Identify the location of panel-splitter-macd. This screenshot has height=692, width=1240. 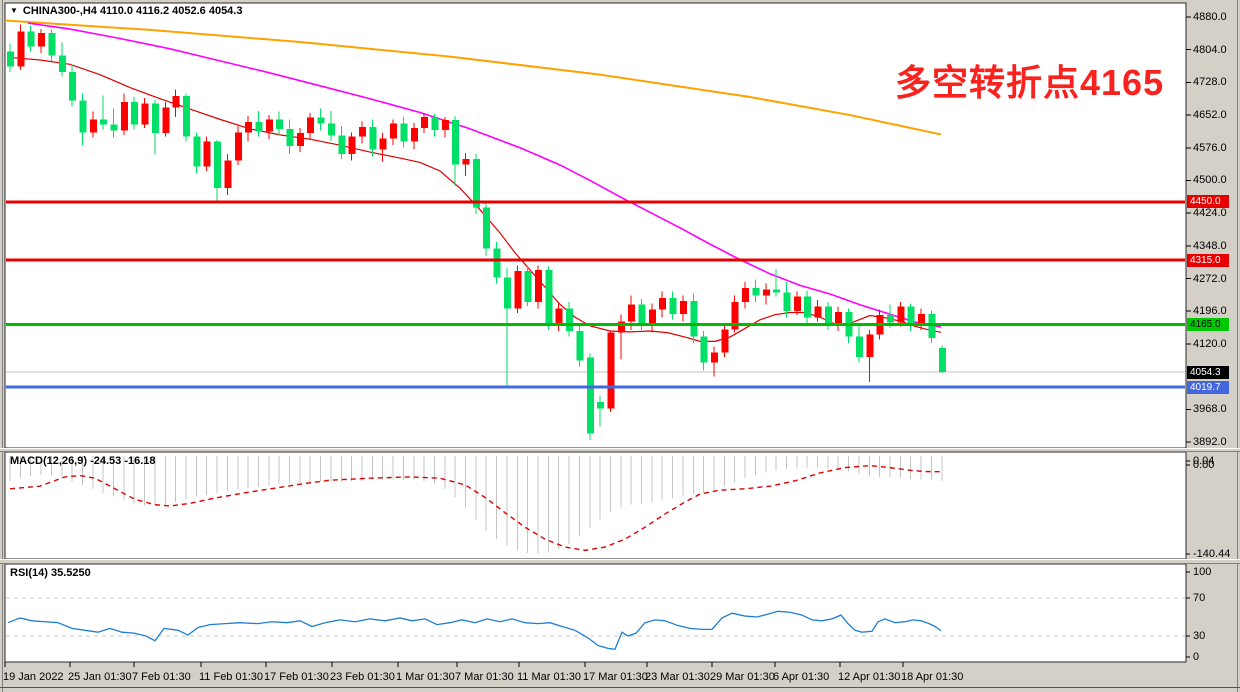
(620, 450).